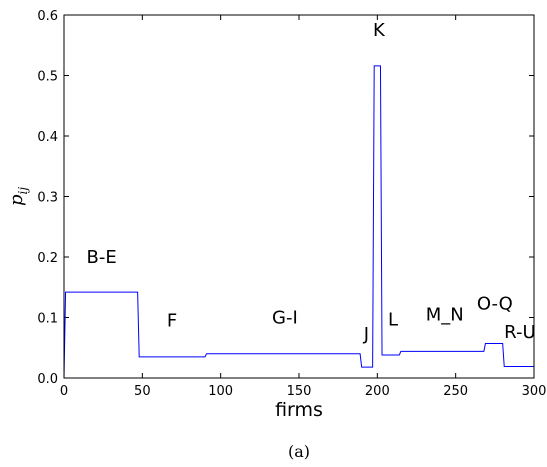  What do you see at coordinates (101, 257) in the screenshot?
I see `annotation-label: B-E` at bounding box center [101, 257].